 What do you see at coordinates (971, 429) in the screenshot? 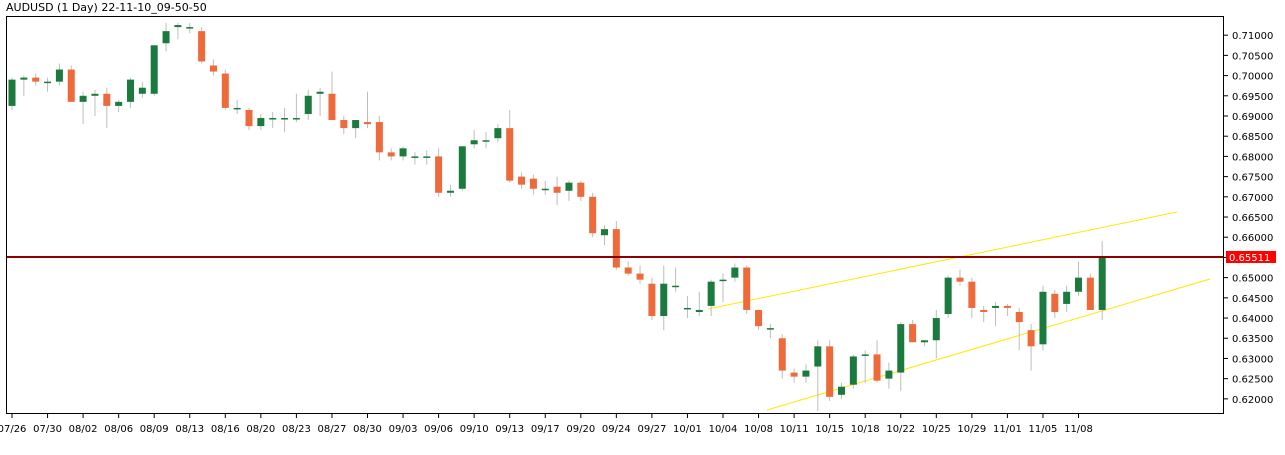
I see `x-tick-label: 10/29` at bounding box center [971, 429].